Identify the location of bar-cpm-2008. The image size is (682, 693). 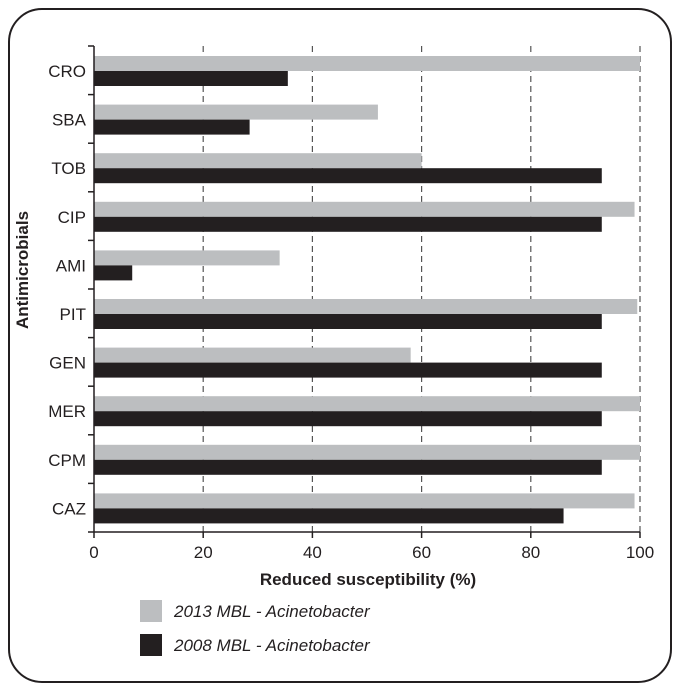
(348, 467).